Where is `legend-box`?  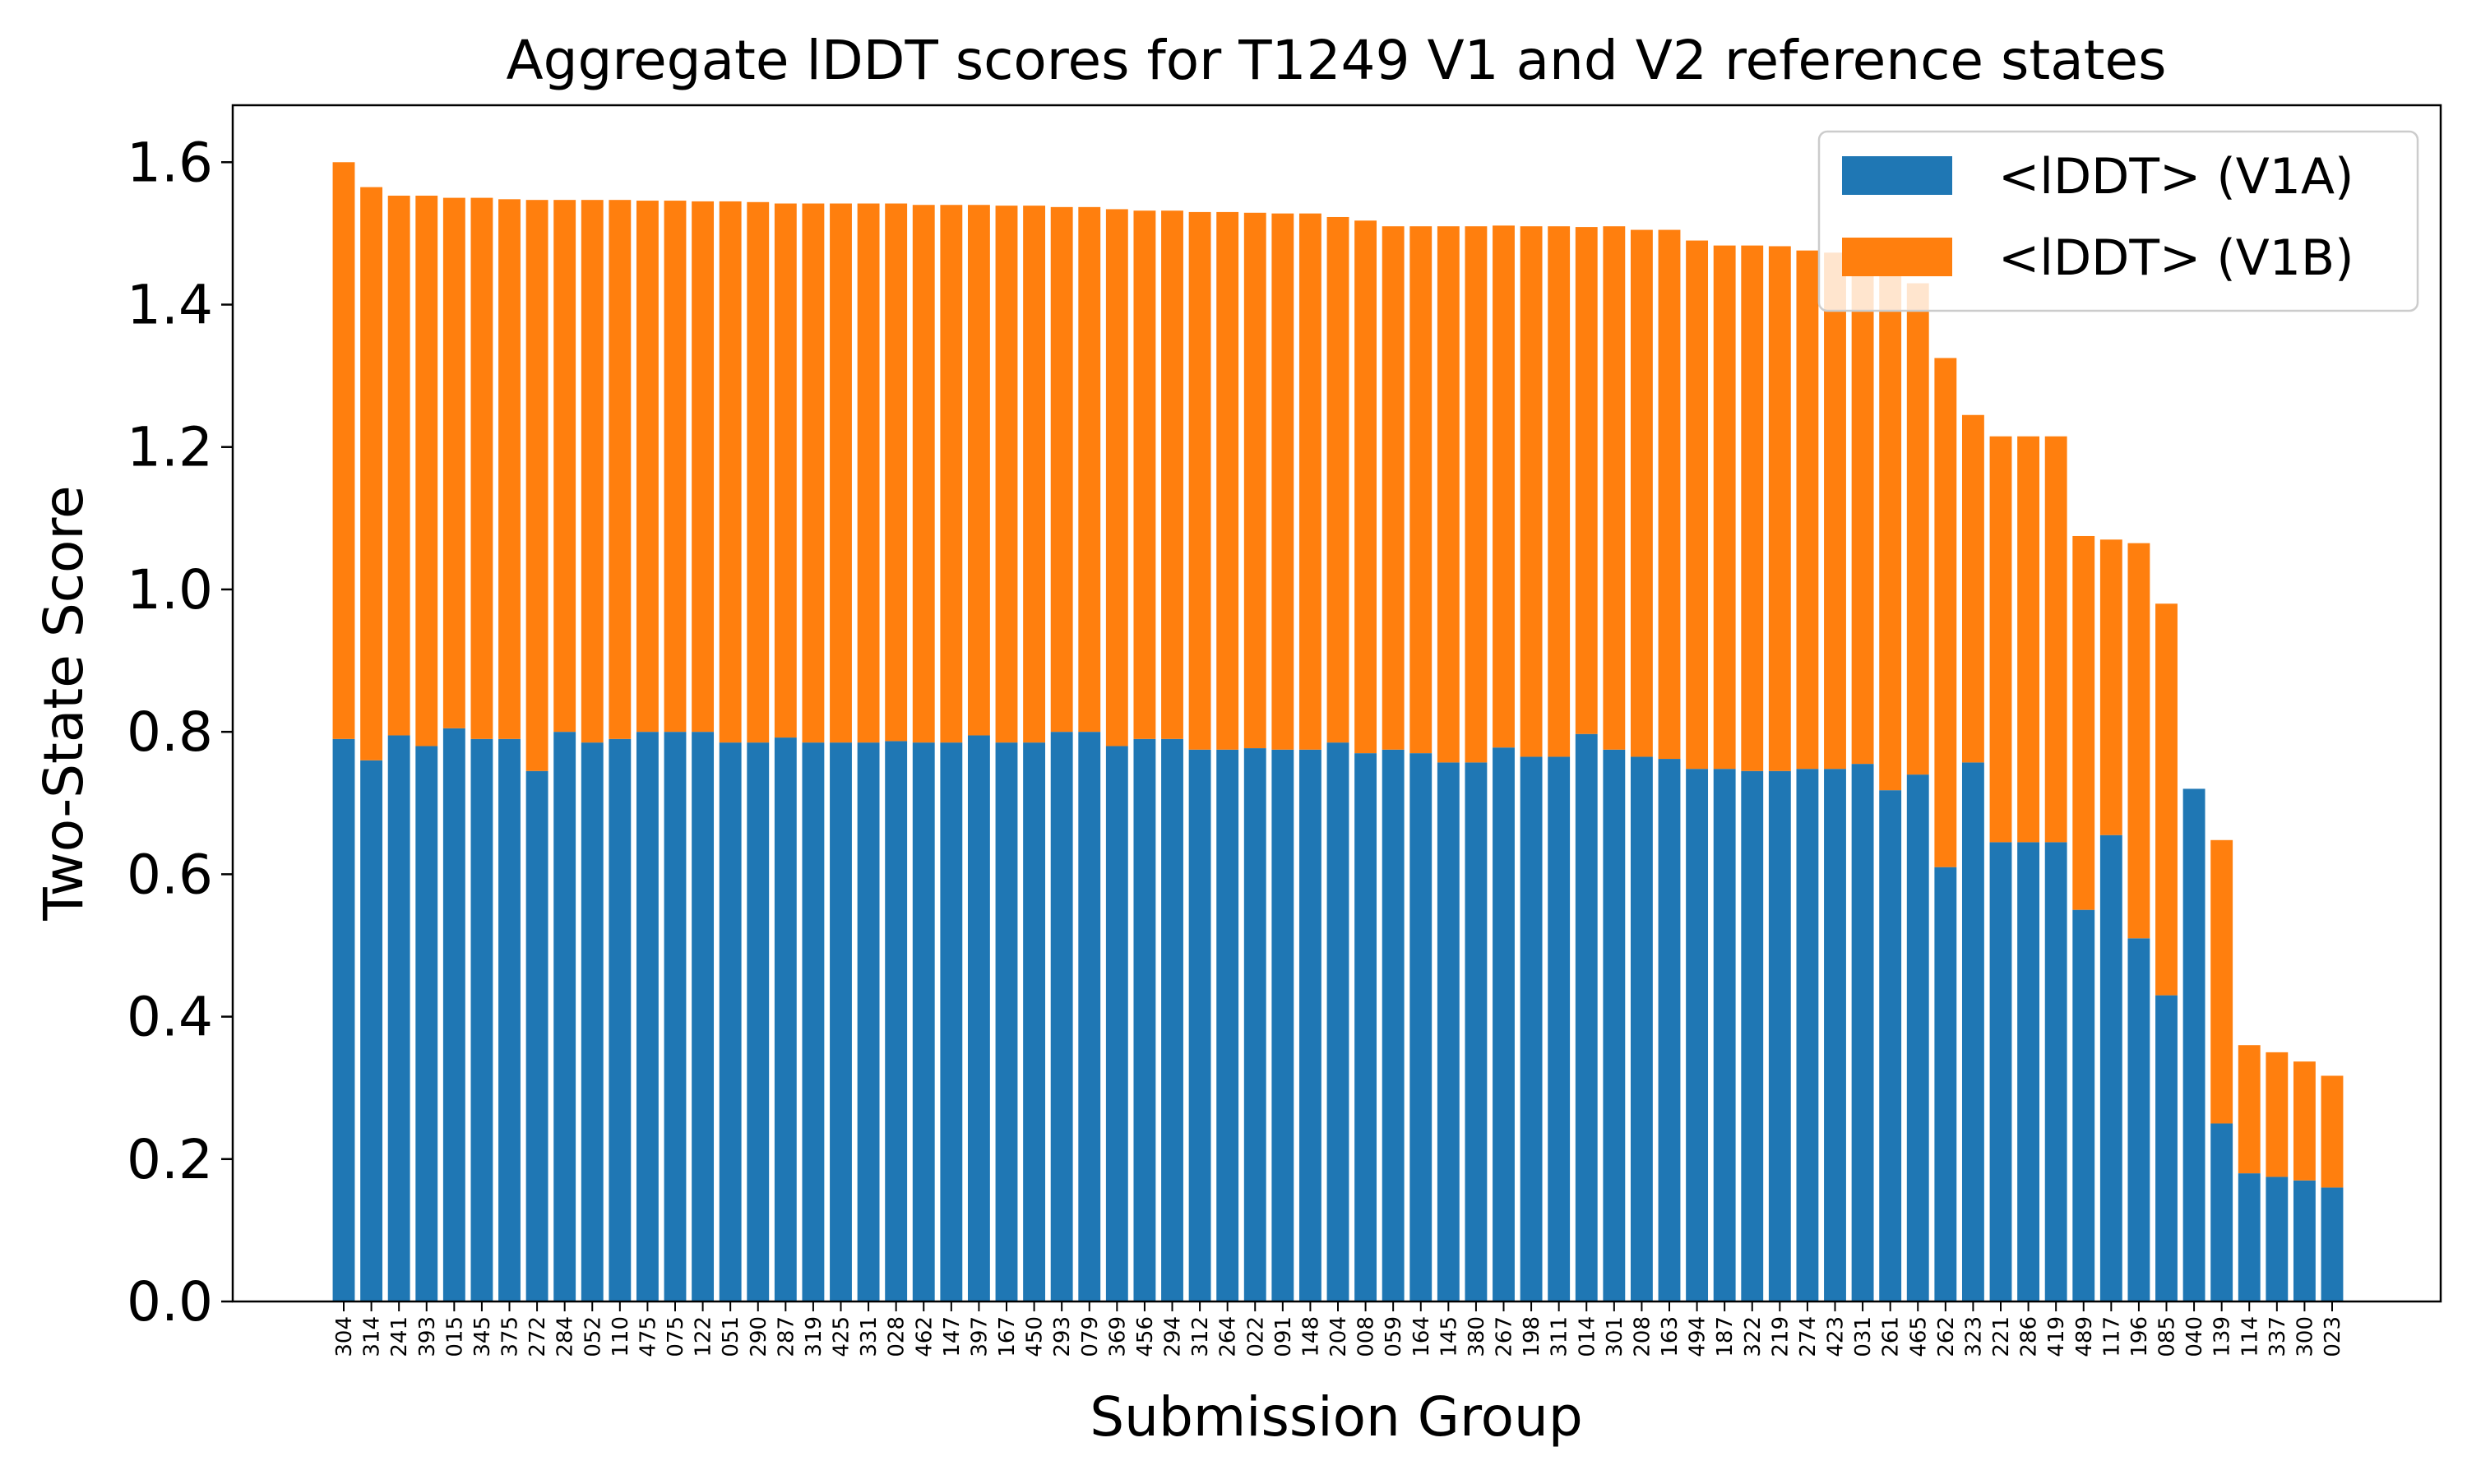
legend-box is located at coordinates (2118, 221).